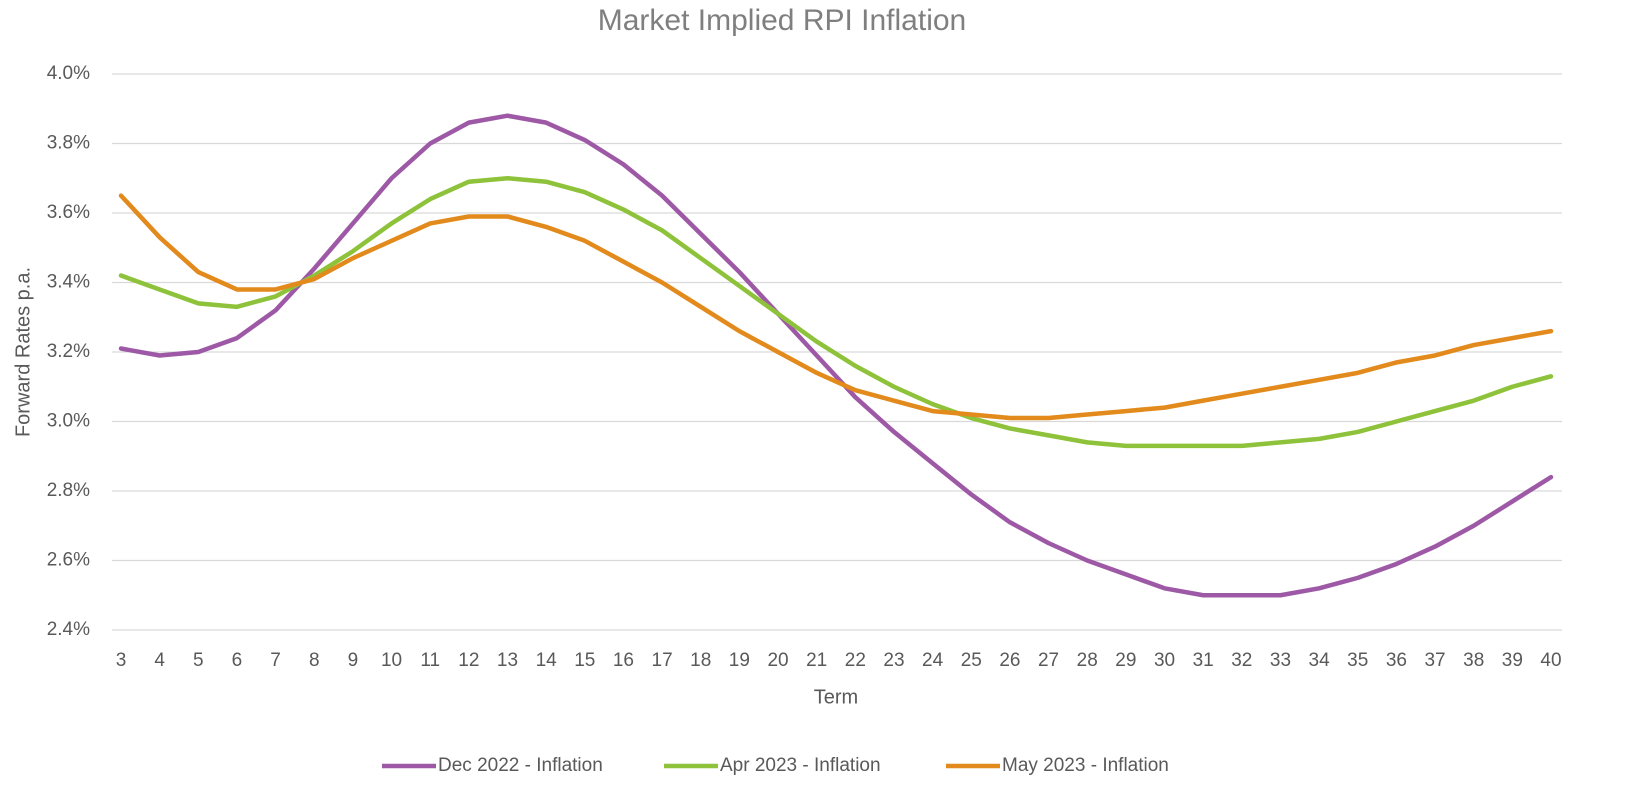  Describe the element at coordinates (391, 660) in the screenshot. I see `x-tick-label: 10` at that location.